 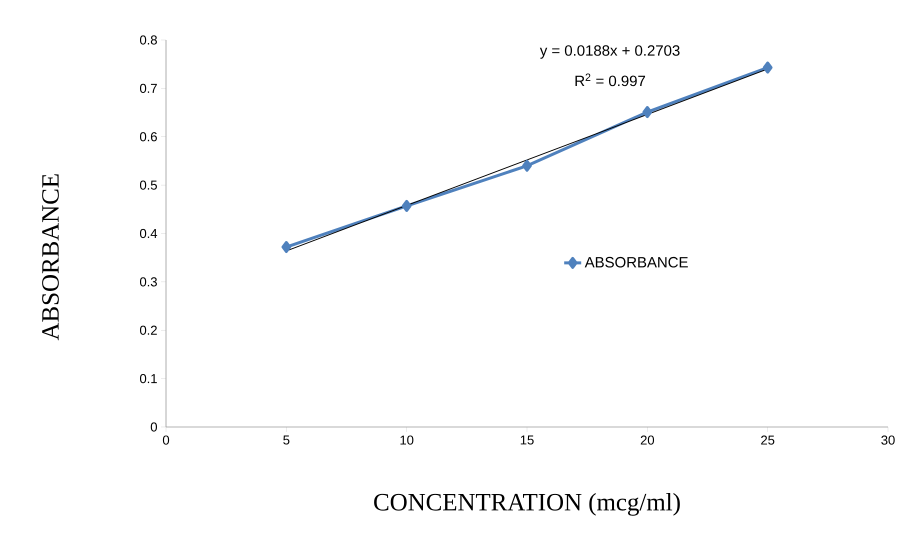 I want to click on y-tick-label: 0.3, so click(x=148, y=281).